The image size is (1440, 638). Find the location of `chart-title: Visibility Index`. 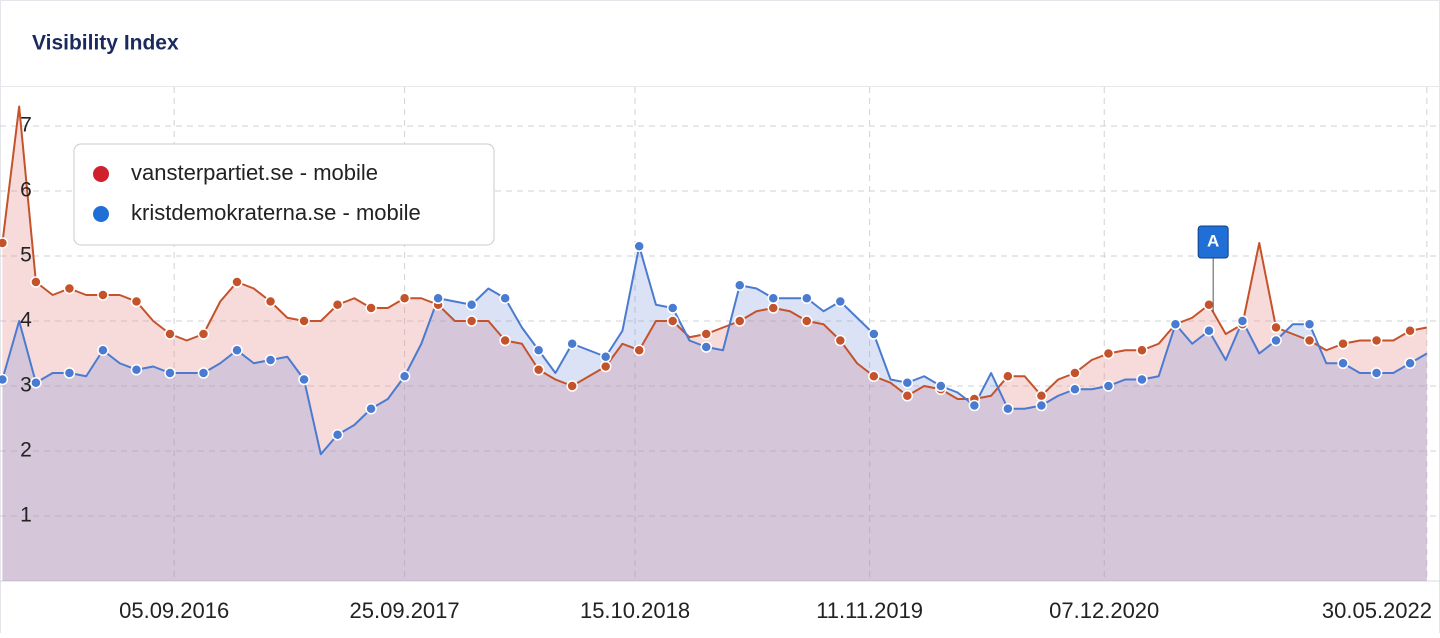

chart-title: Visibility Index is located at coordinates (105, 43).